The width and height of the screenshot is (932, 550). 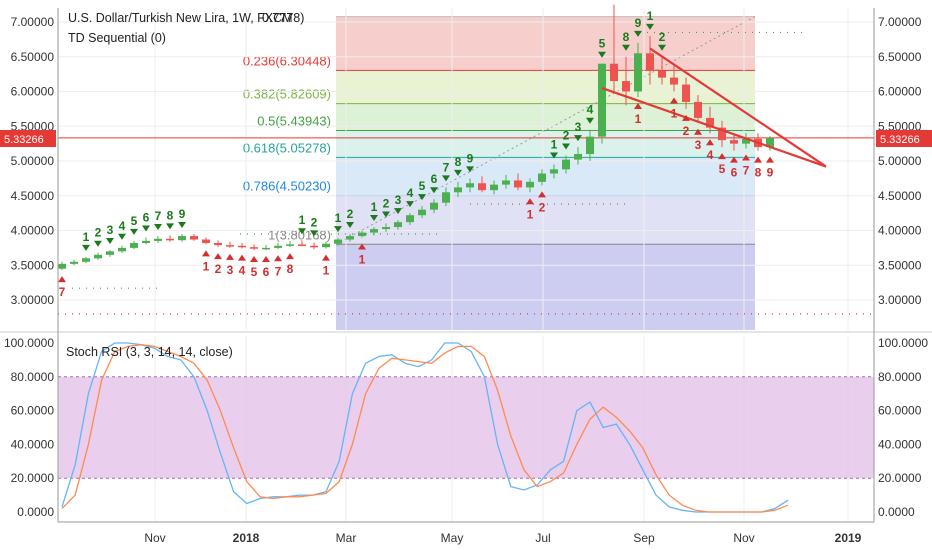 I want to click on price-badge-left: 5.33266, so click(x=28, y=138).